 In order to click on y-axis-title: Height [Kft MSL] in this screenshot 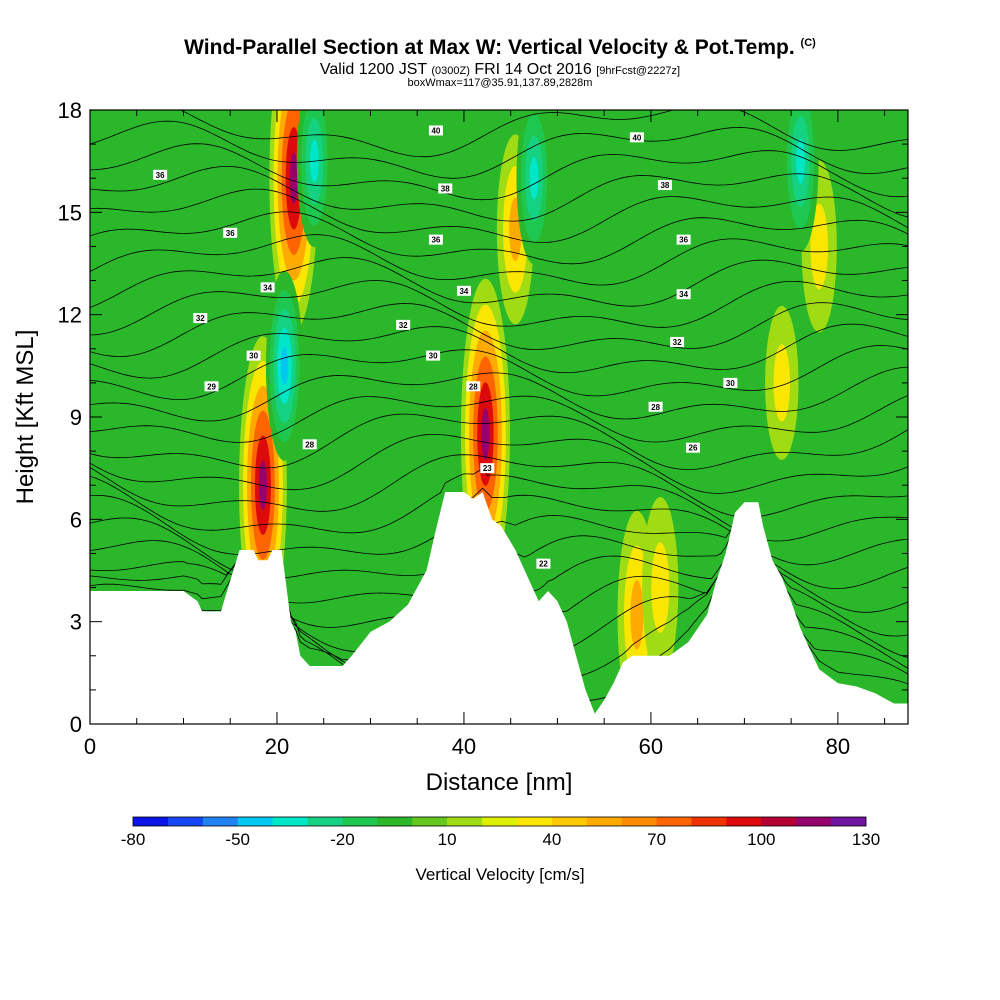, I will do `click(25, 417)`.